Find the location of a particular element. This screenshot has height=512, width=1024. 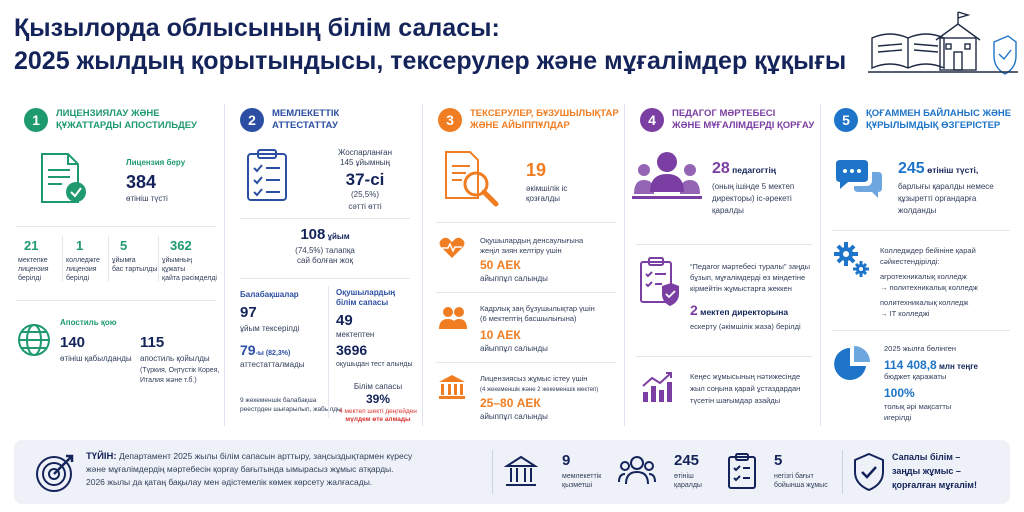

footer-stat-label: мемлекеттік қызметші is located at coordinates (582, 481).